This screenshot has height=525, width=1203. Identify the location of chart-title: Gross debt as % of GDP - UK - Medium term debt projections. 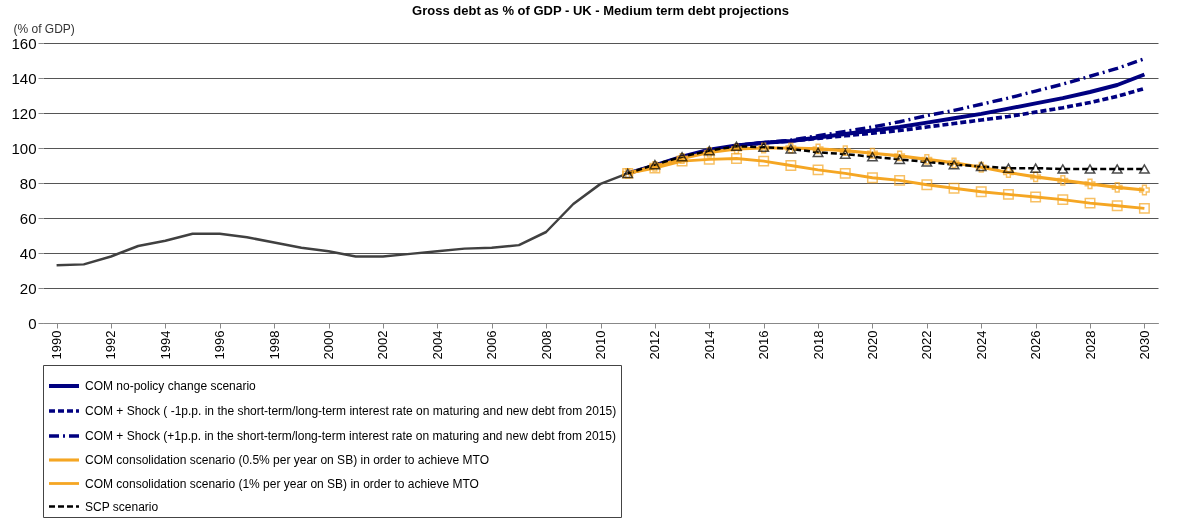
(600, 10).